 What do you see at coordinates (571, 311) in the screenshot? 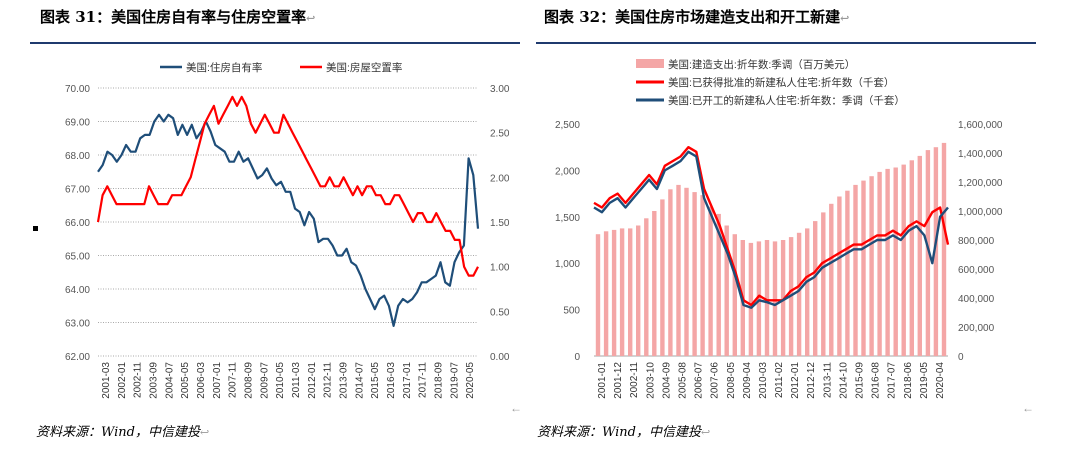
I see `y-left-tick: 500` at bounding box center [571, 311].